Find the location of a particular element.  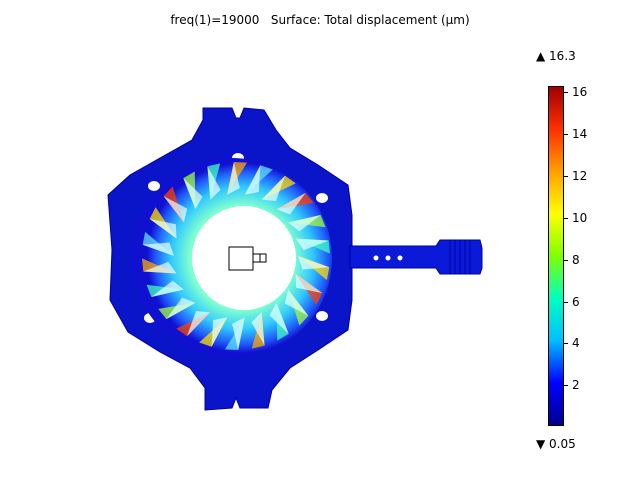

legend-min-label: ▼ 0.05 is located at coordinates (556, 444).